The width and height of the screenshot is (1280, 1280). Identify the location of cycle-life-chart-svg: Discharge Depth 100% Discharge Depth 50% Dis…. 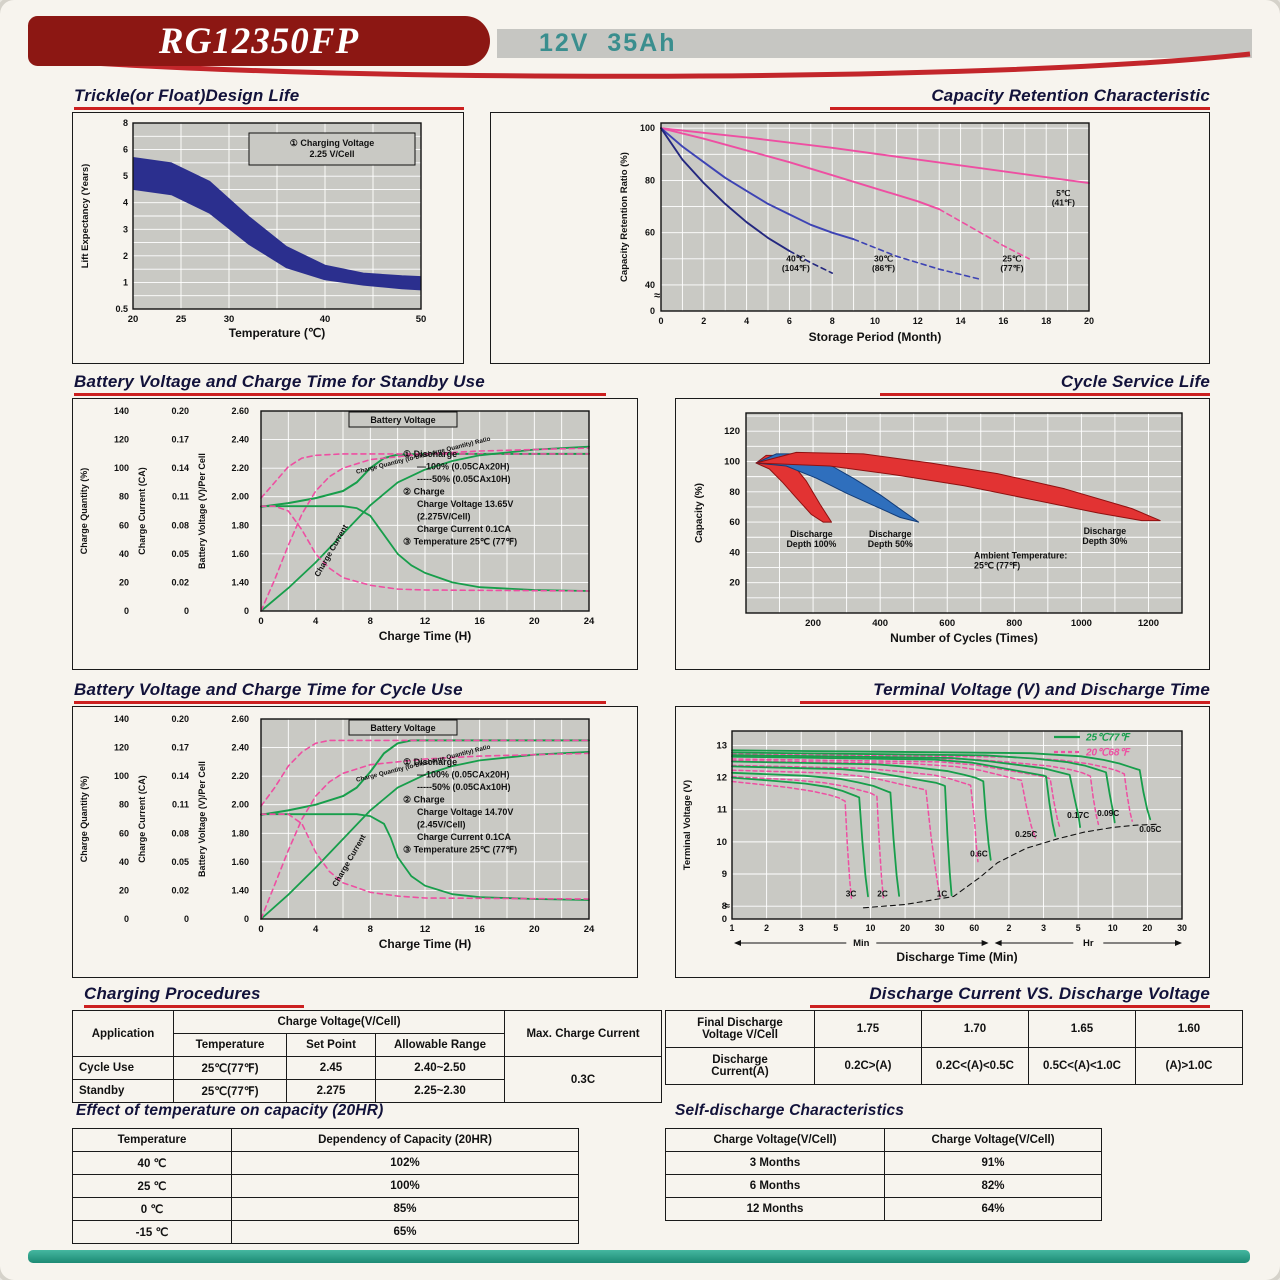
(938, 528).